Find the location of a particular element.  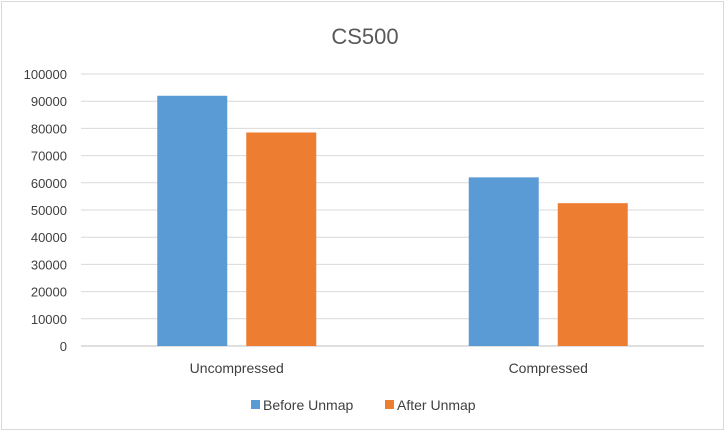

legend-label: Before Unmap is located at coordinates (308, 405).